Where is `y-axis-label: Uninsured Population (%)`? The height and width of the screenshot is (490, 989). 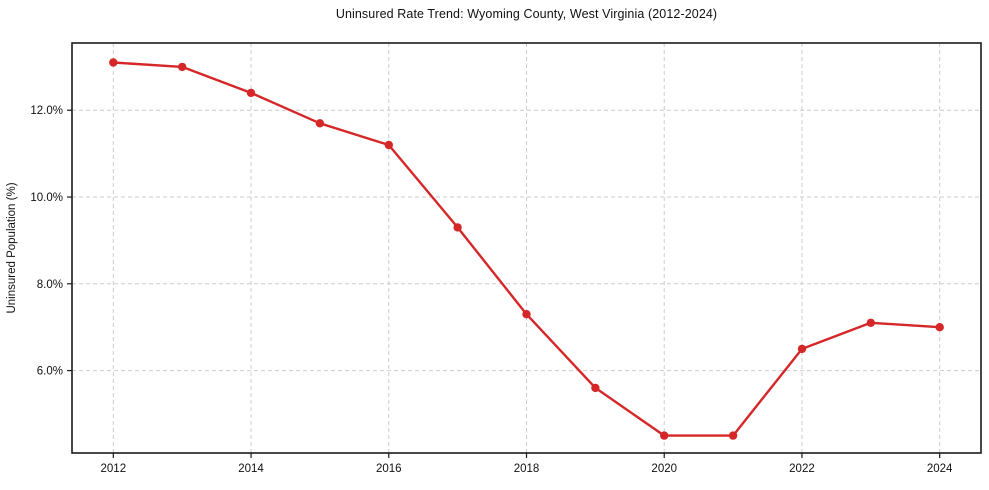 y-axis-label: Uninsured Population (%) is located at coordinates (12, 247).